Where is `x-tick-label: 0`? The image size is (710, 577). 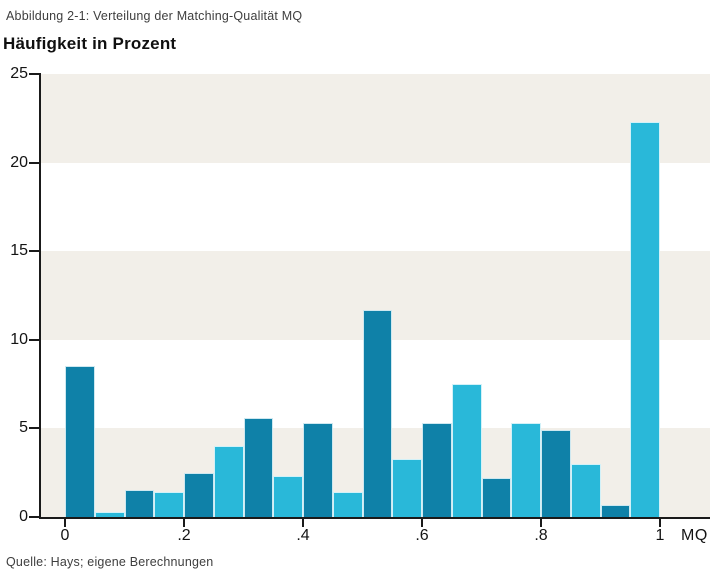 x-tick-label: 0 is located at coordinates (65, 535).